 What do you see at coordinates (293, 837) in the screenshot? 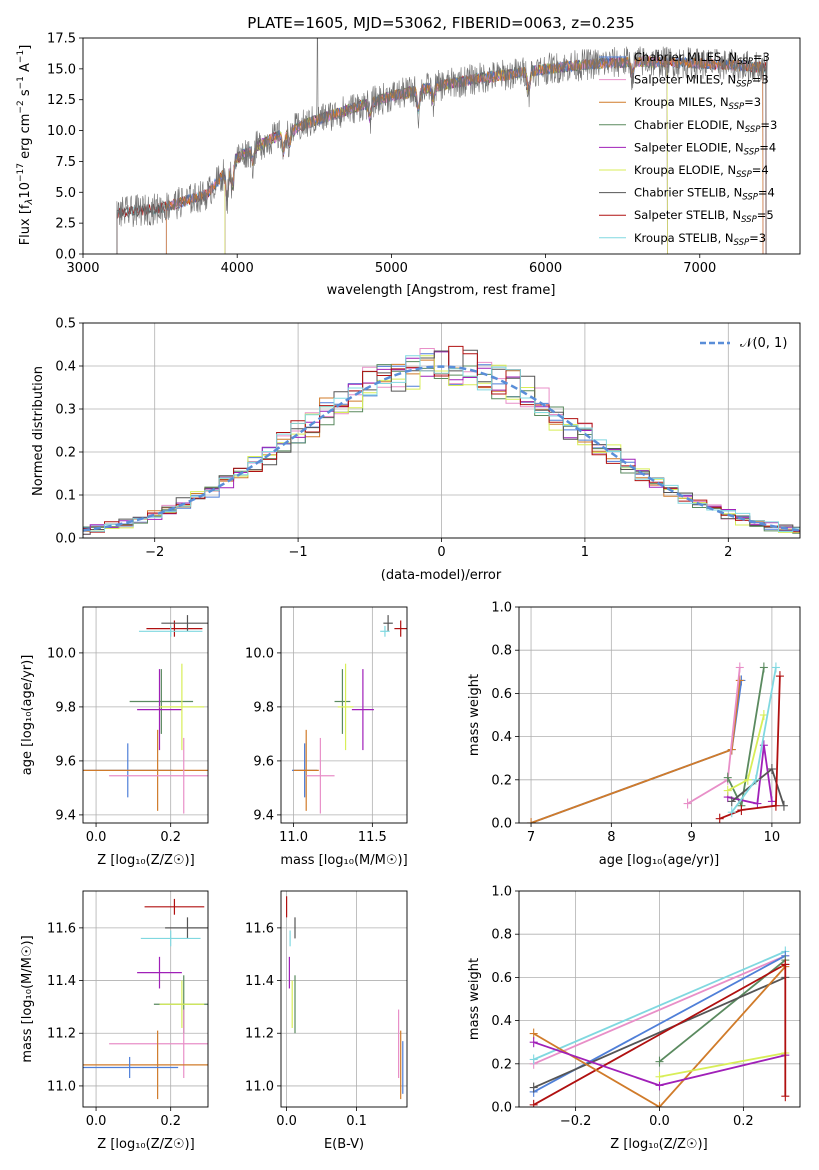
I see `x-tick-label: 11.0` at bounding box center [293, 837].